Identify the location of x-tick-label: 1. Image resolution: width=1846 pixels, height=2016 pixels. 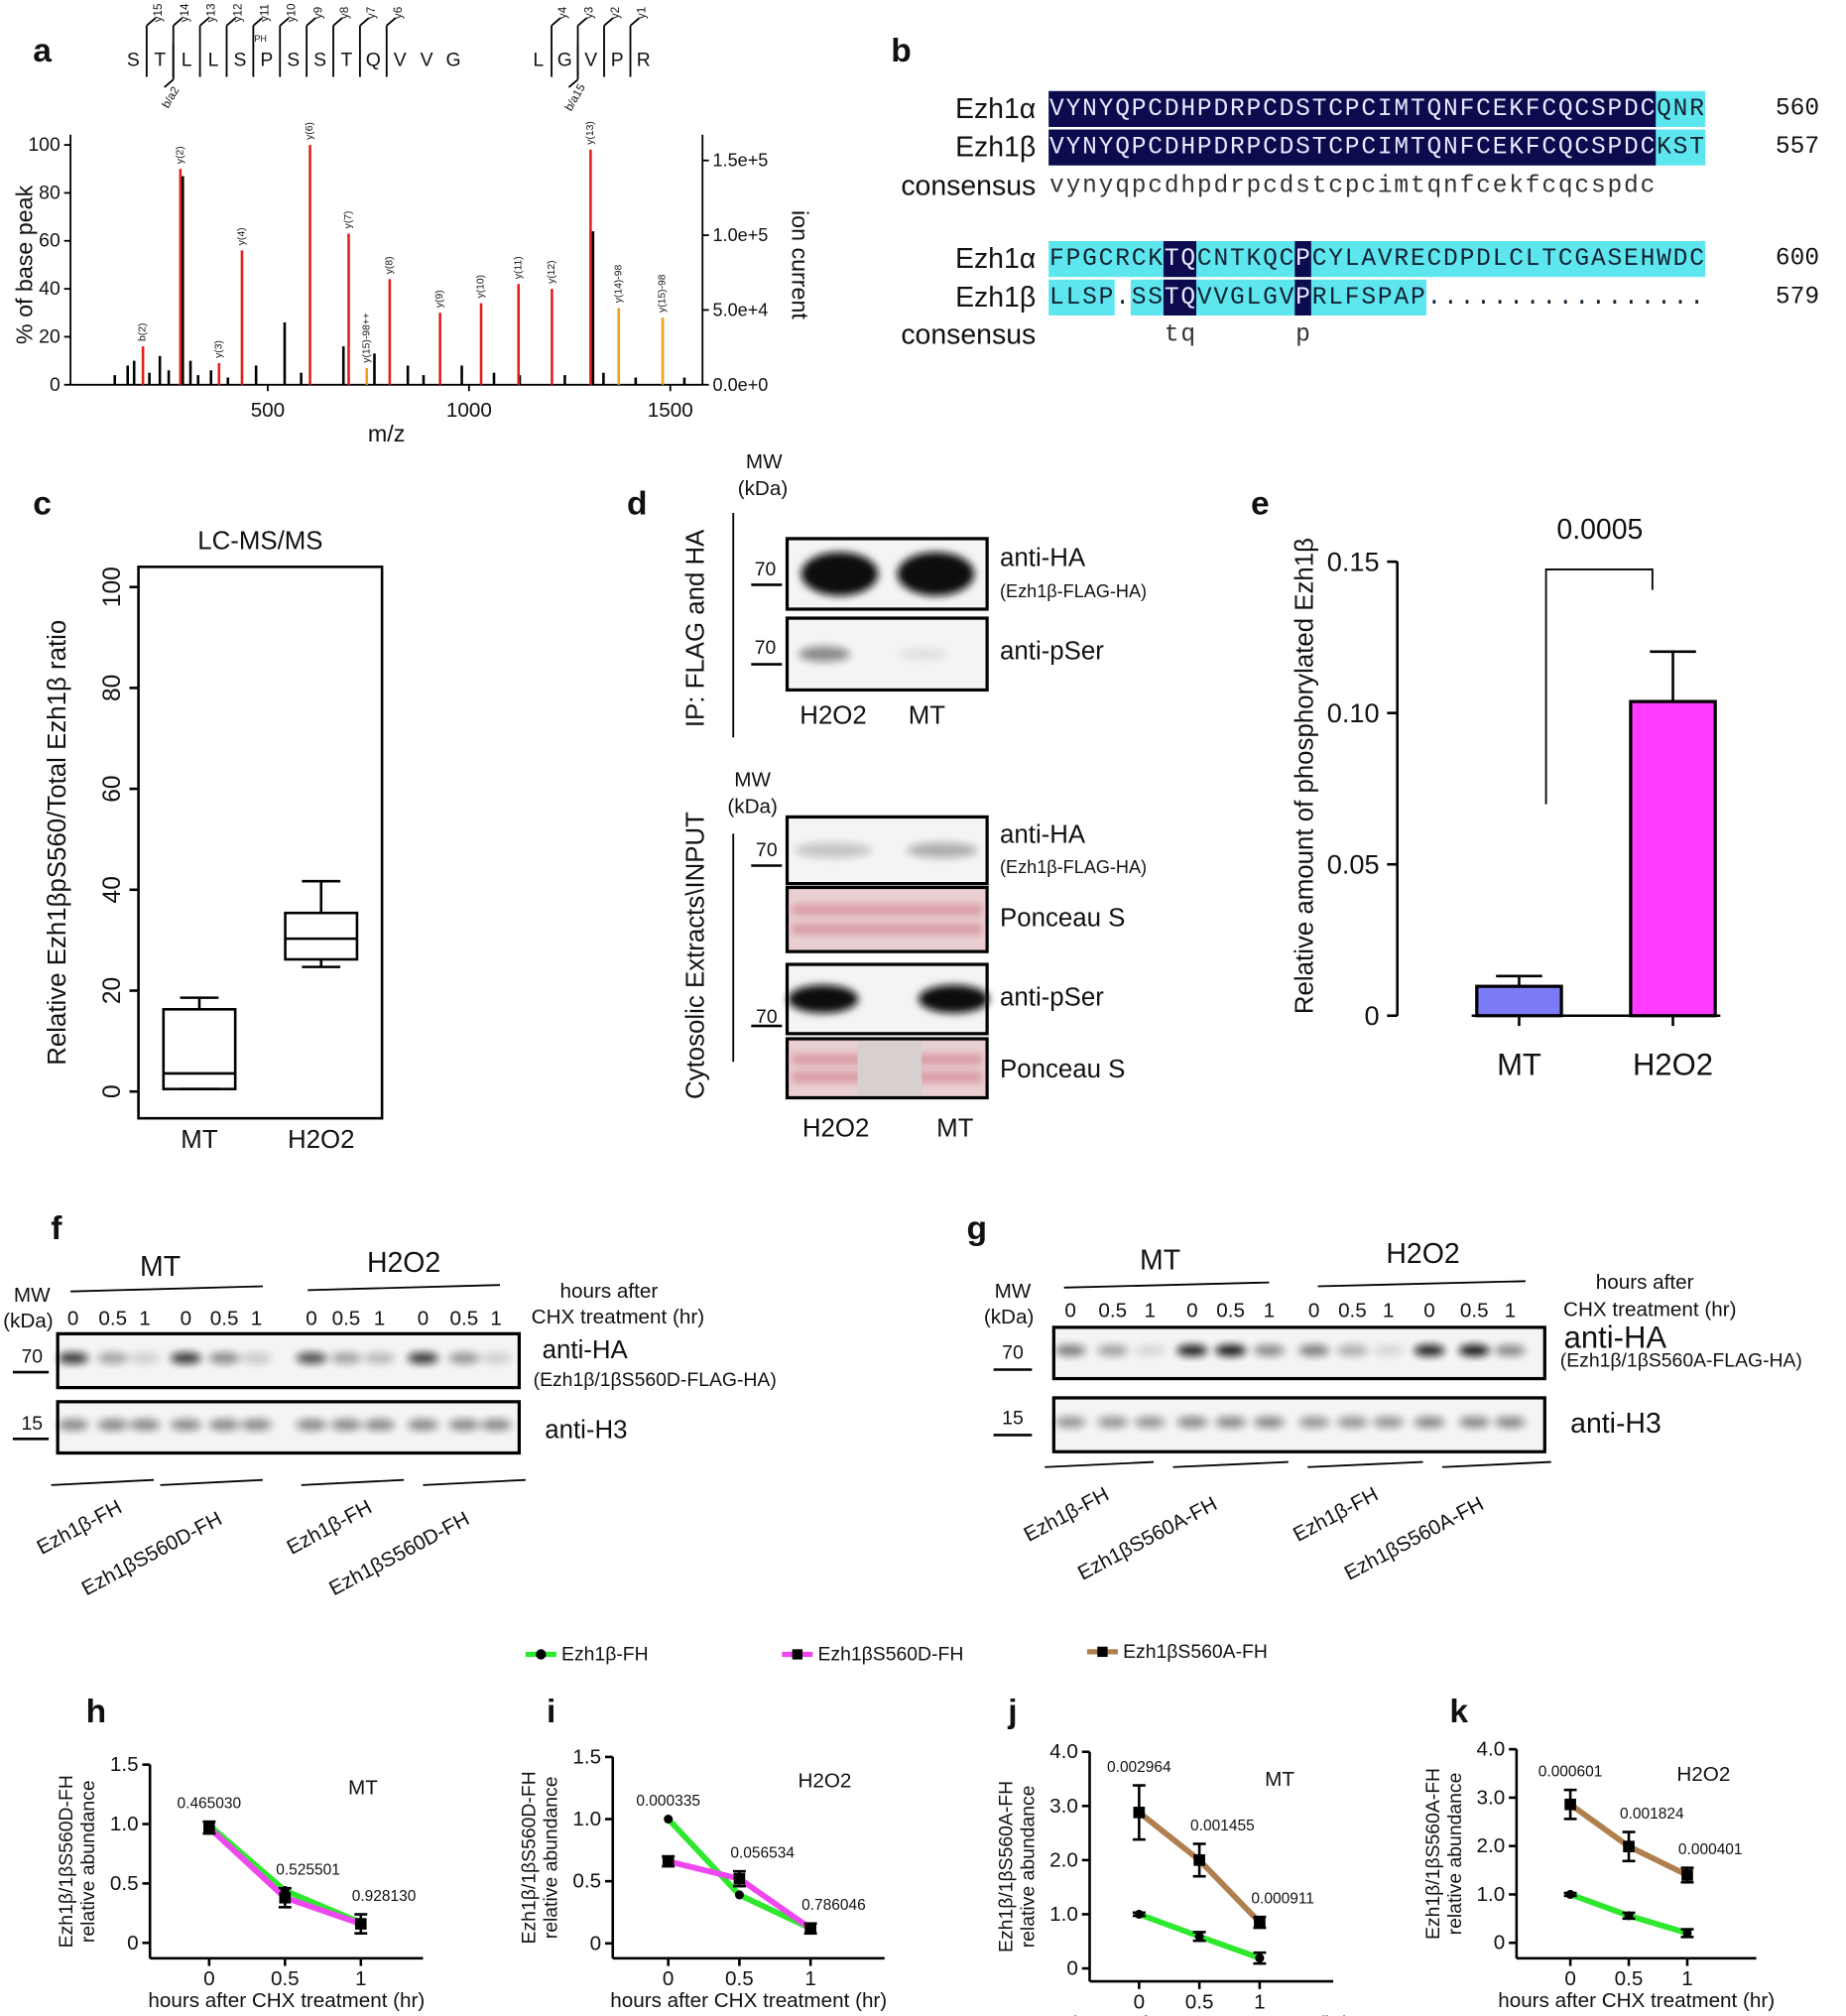
(361, 1978).